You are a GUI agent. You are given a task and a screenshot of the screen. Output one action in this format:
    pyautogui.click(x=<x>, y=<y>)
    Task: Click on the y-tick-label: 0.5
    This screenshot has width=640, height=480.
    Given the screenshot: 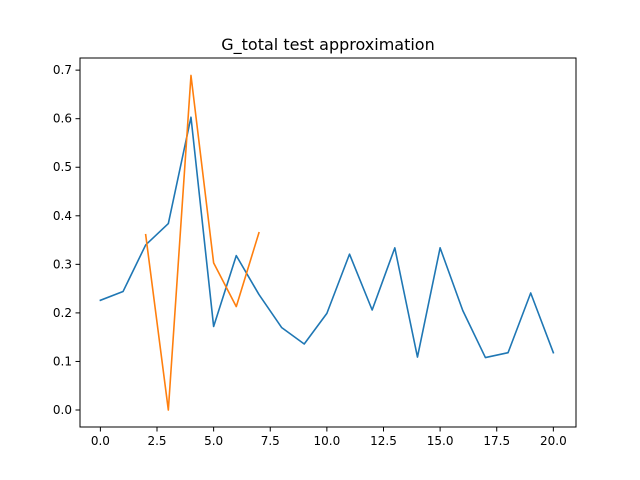 What is the action you would take?
    pyautogui.click(x=62, y=167)
    